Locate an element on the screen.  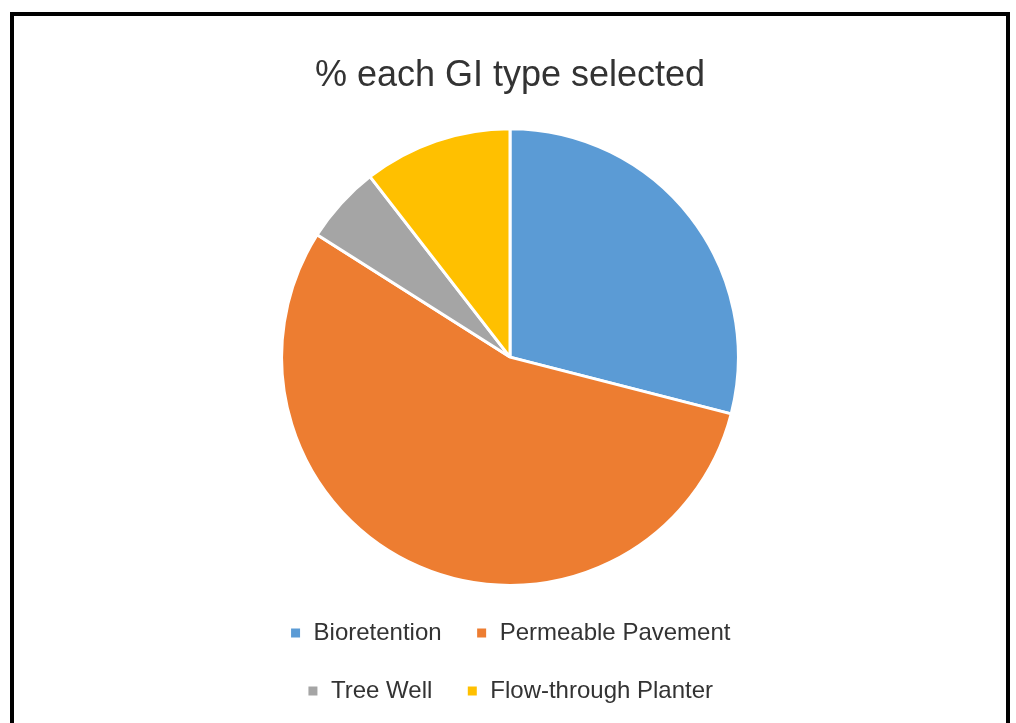
chart-title: % each GI type selected is located at coordinates (510, 73).